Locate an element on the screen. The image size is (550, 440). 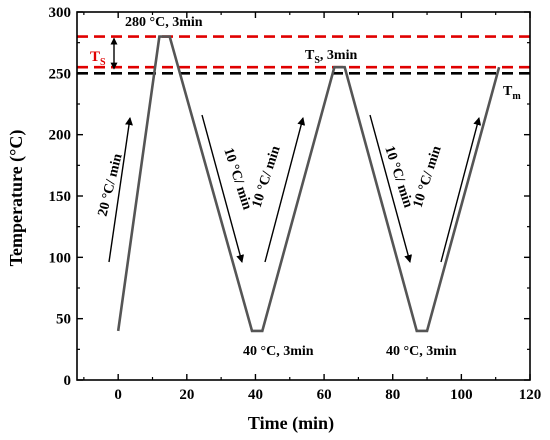
annotation-tm-letter: T is located at coordinates (508, 91).